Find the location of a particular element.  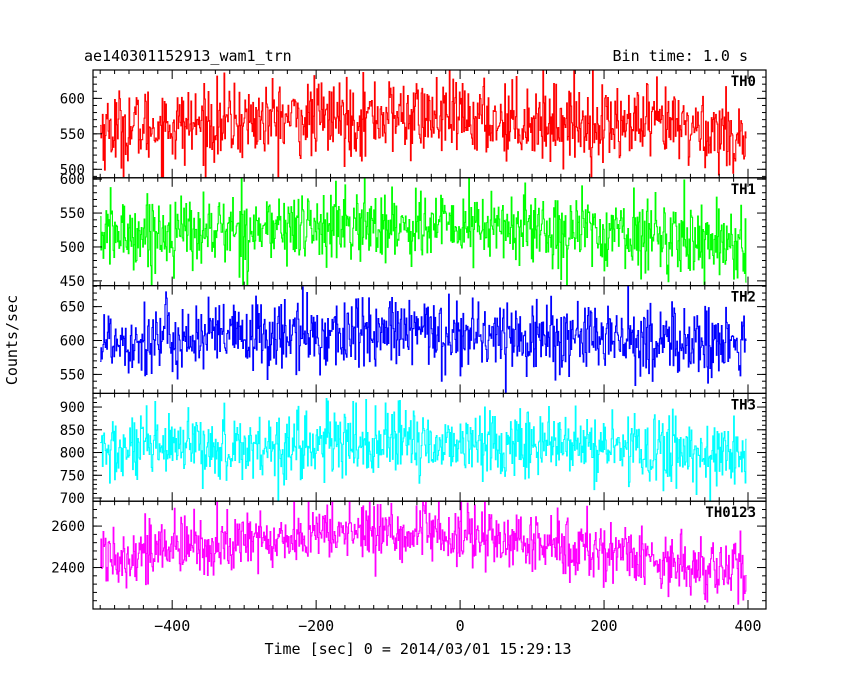

bin-time-label: Bin time: 1.0 s is located at coordinates (680, 56).